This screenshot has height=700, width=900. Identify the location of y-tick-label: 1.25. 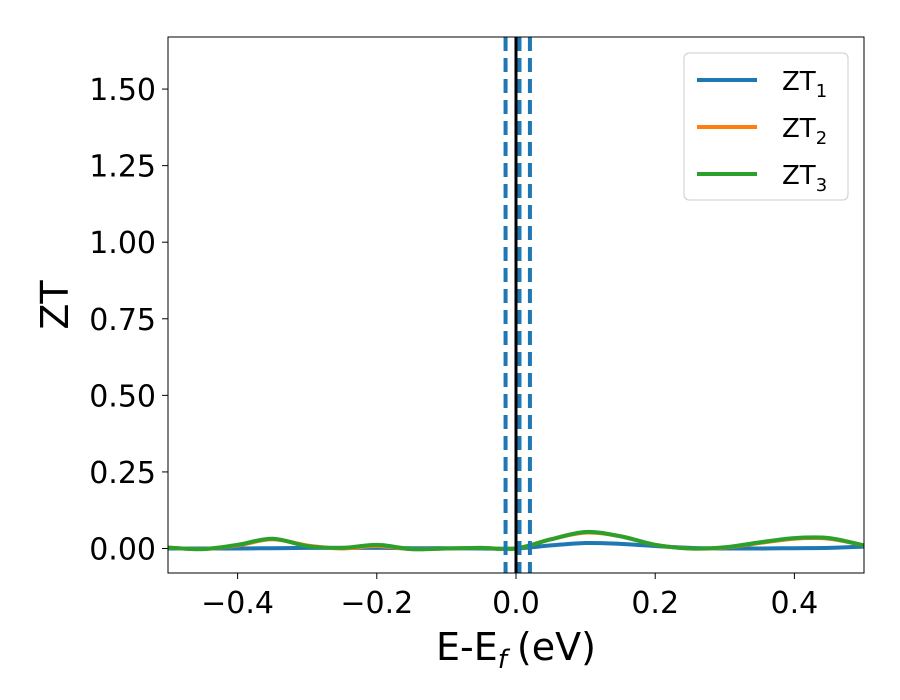
(122, 167).